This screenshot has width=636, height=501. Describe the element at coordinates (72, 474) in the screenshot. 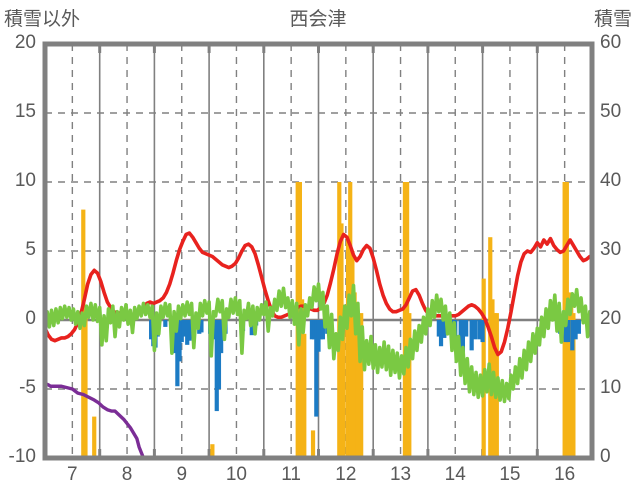

I see `x-tick-label: 7` at that location.